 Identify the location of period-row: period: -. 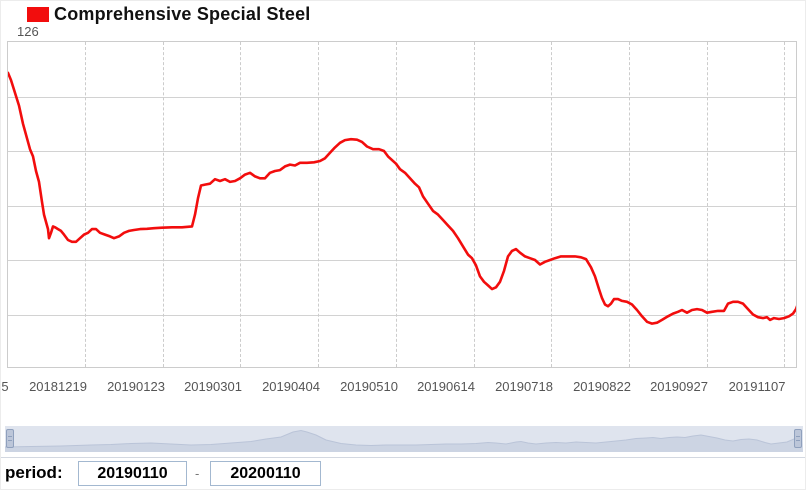
(403, 475).